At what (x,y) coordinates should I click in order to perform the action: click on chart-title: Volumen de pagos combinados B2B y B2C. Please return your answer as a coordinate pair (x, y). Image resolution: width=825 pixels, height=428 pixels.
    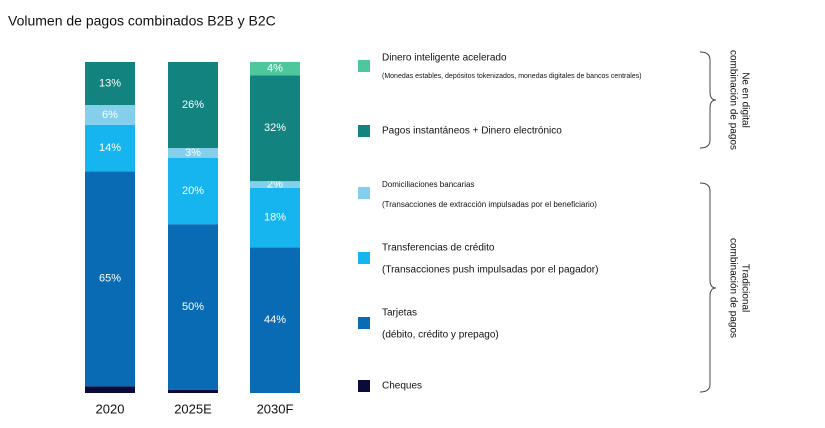
    Looking at the image, I should click on (142, 21).